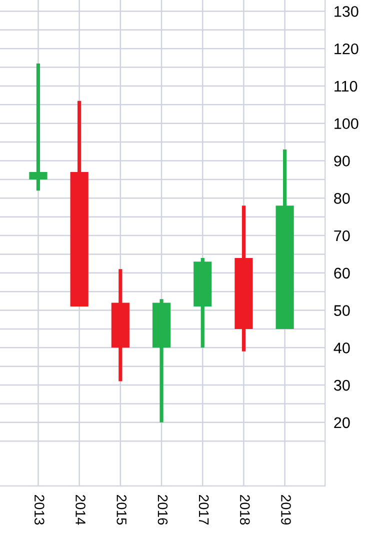 This screenshot has height=537, width=369. Describe the element at coordinates (39, 510) in the screenshot. I see `x-tick-label: 2013` at that location.